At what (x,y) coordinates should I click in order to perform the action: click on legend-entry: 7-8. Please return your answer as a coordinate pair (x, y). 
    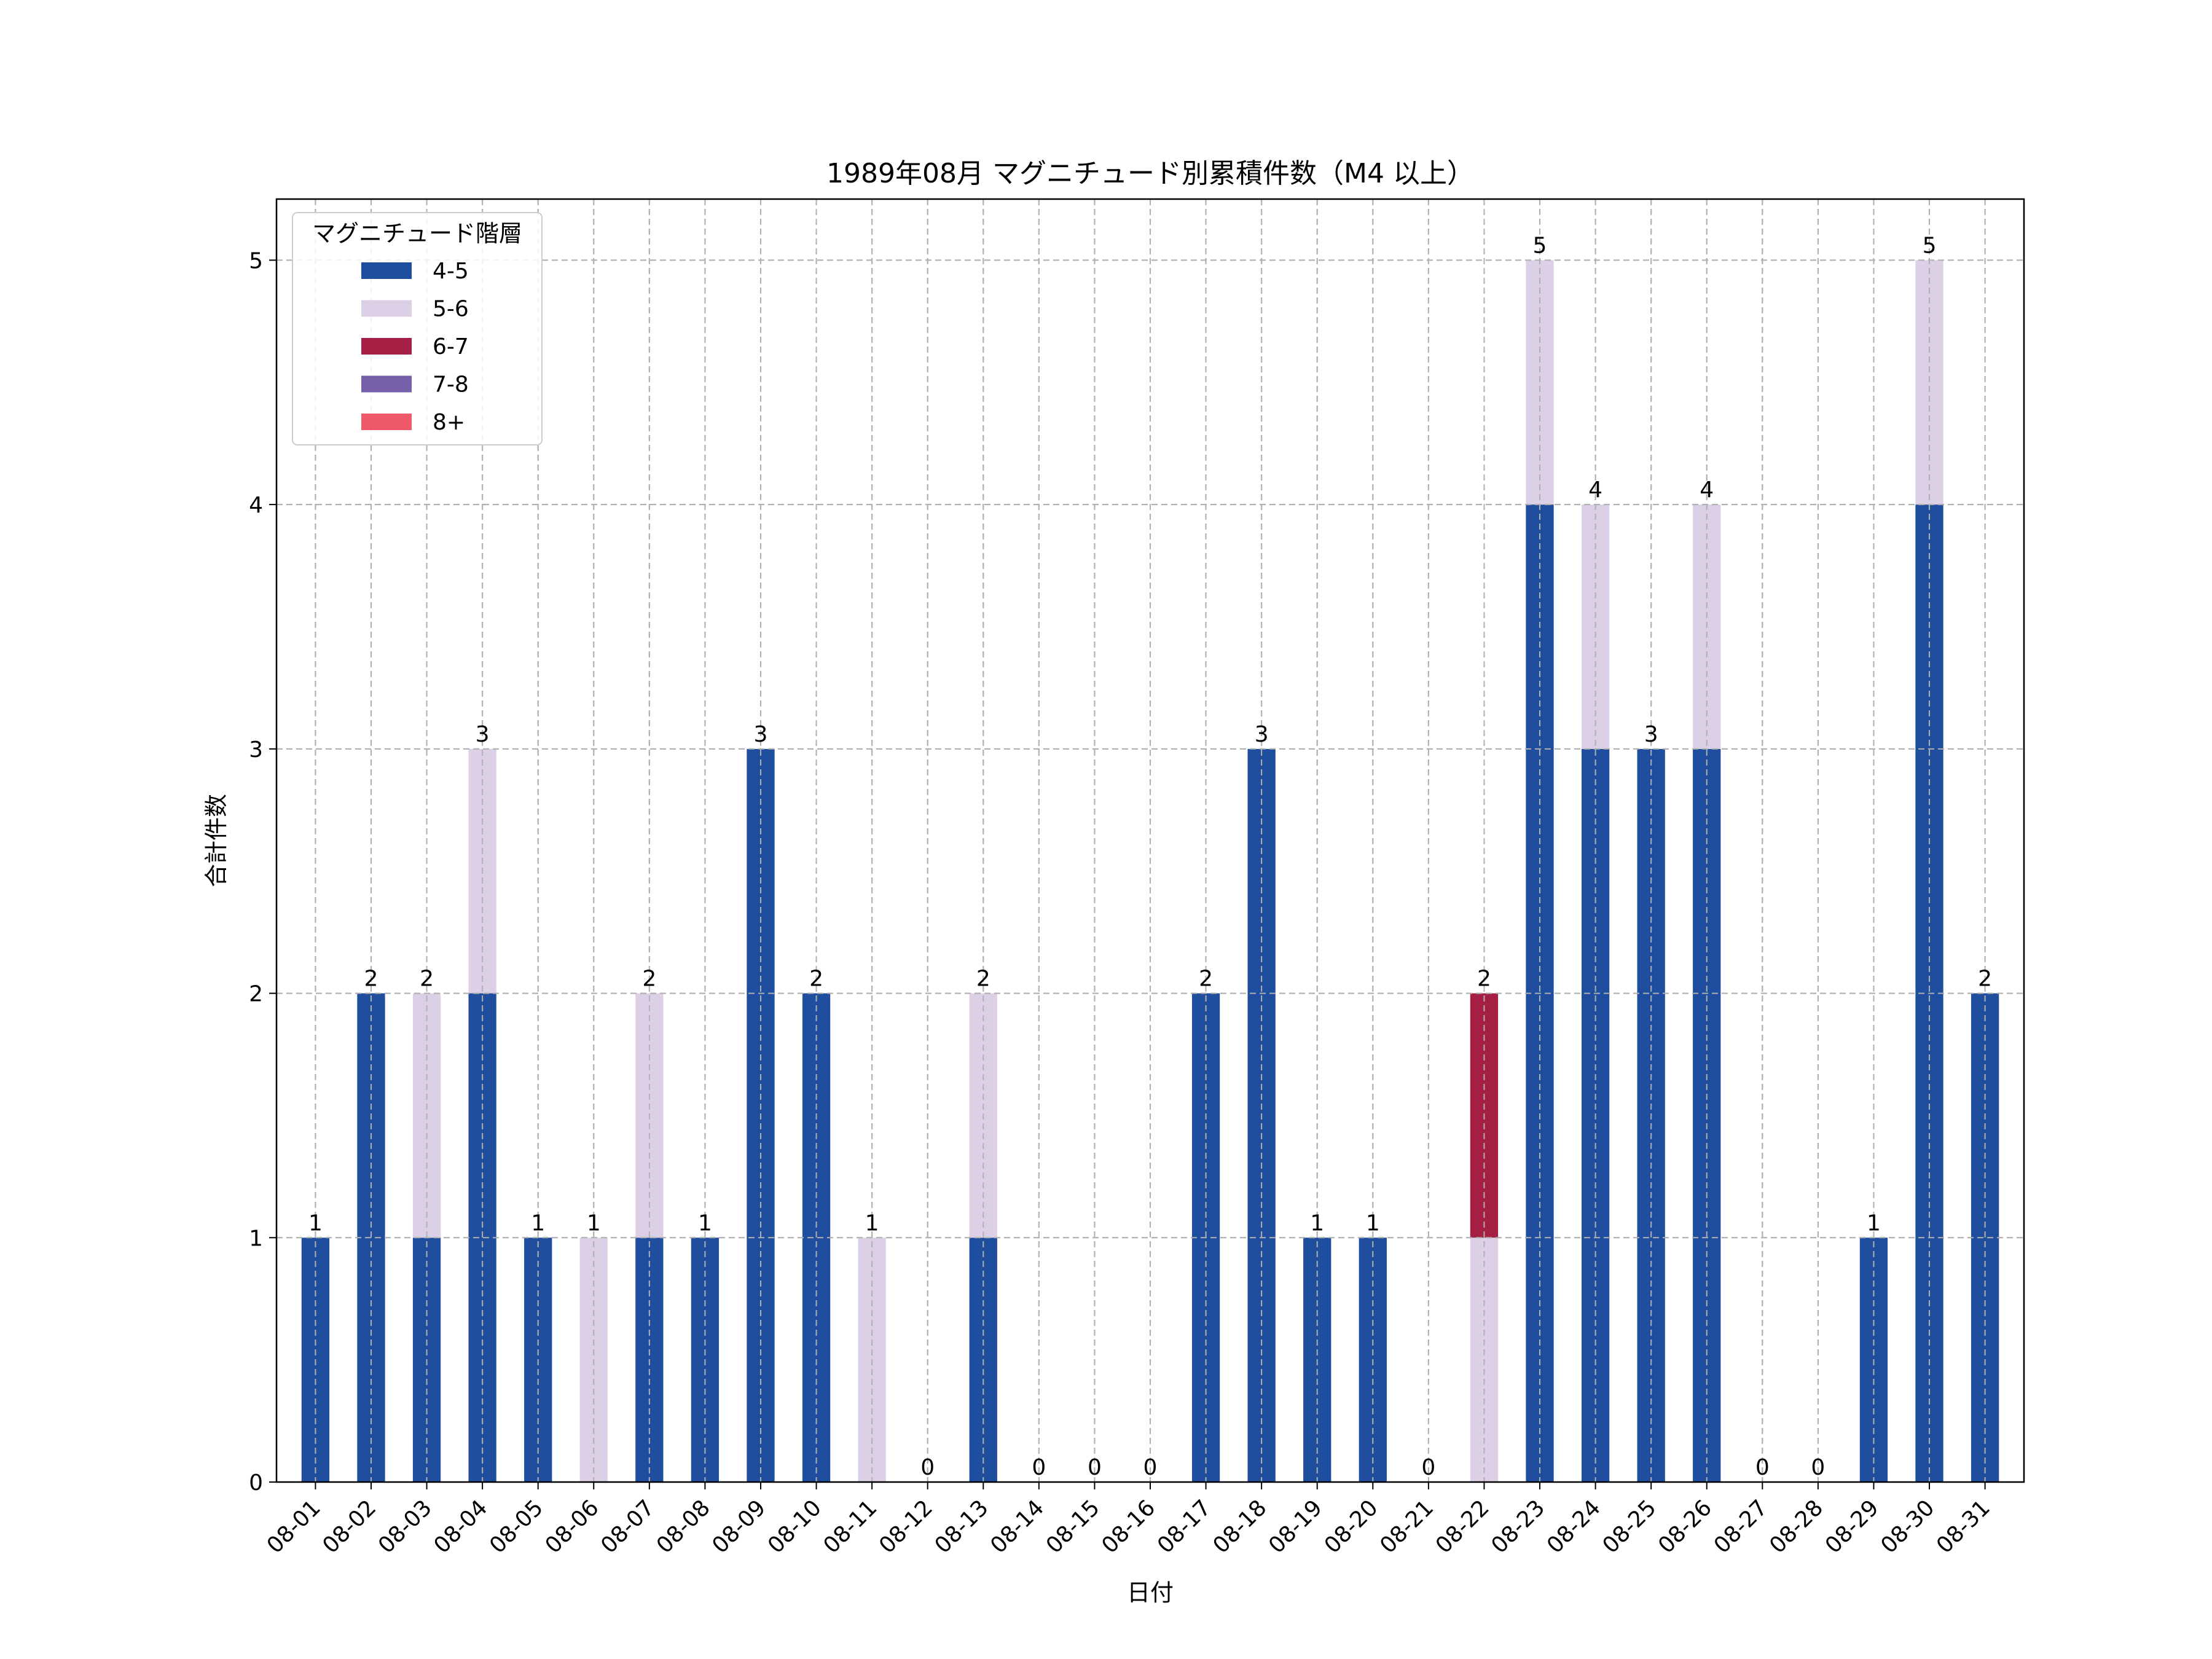
    Looking at the image, I should click on (451, 385).